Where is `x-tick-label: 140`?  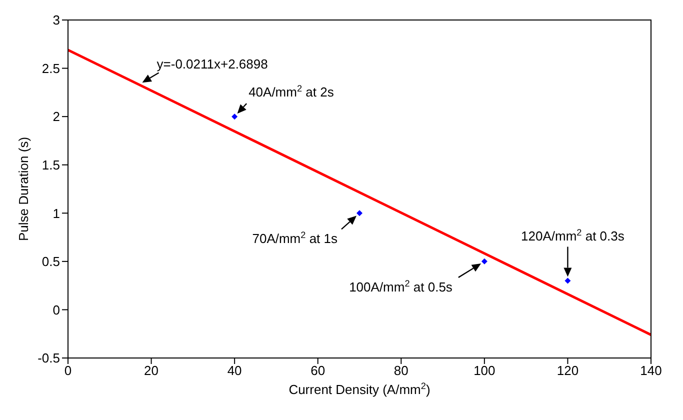
x-tick-label: 140 is located at coordinates (651, 370).